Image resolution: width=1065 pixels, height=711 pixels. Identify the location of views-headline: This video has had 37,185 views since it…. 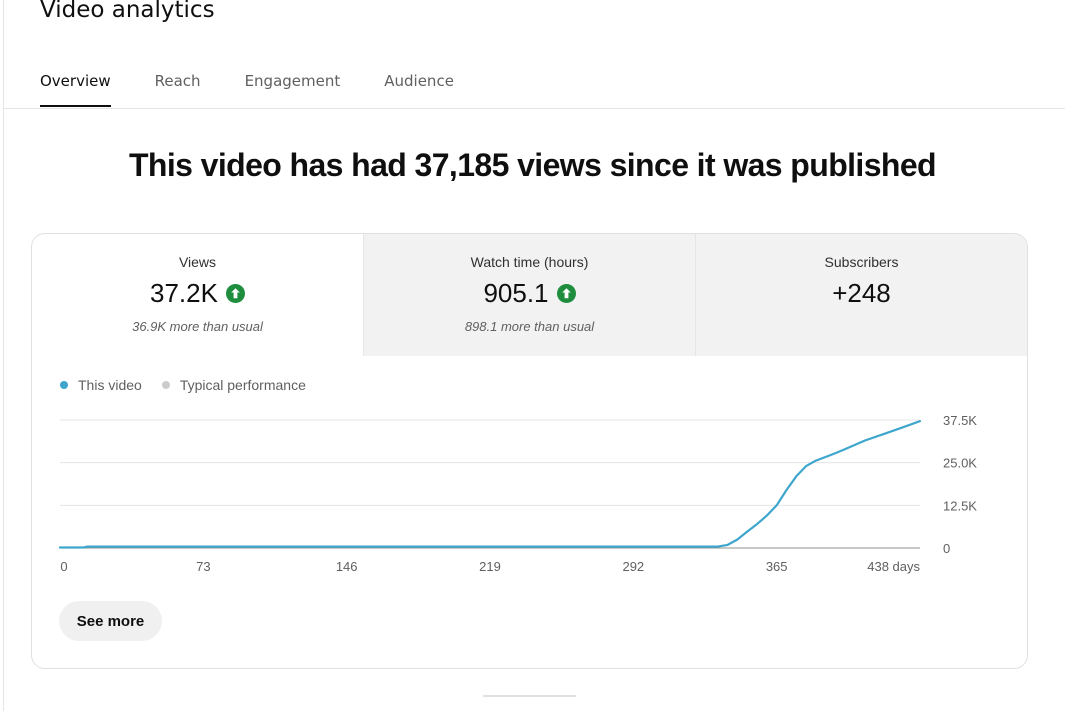
(532, 165).